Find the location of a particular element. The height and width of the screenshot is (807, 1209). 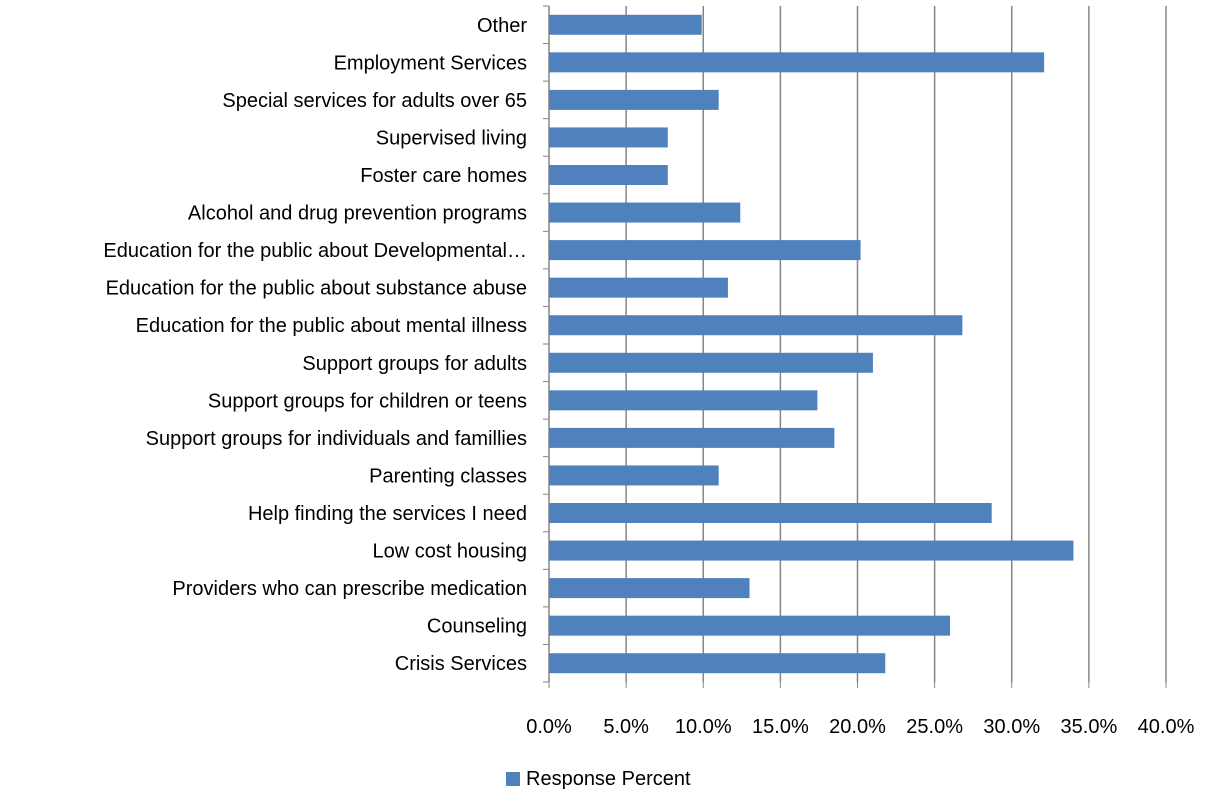

legend-label: Response Percent is located at coordinates (608, 778).